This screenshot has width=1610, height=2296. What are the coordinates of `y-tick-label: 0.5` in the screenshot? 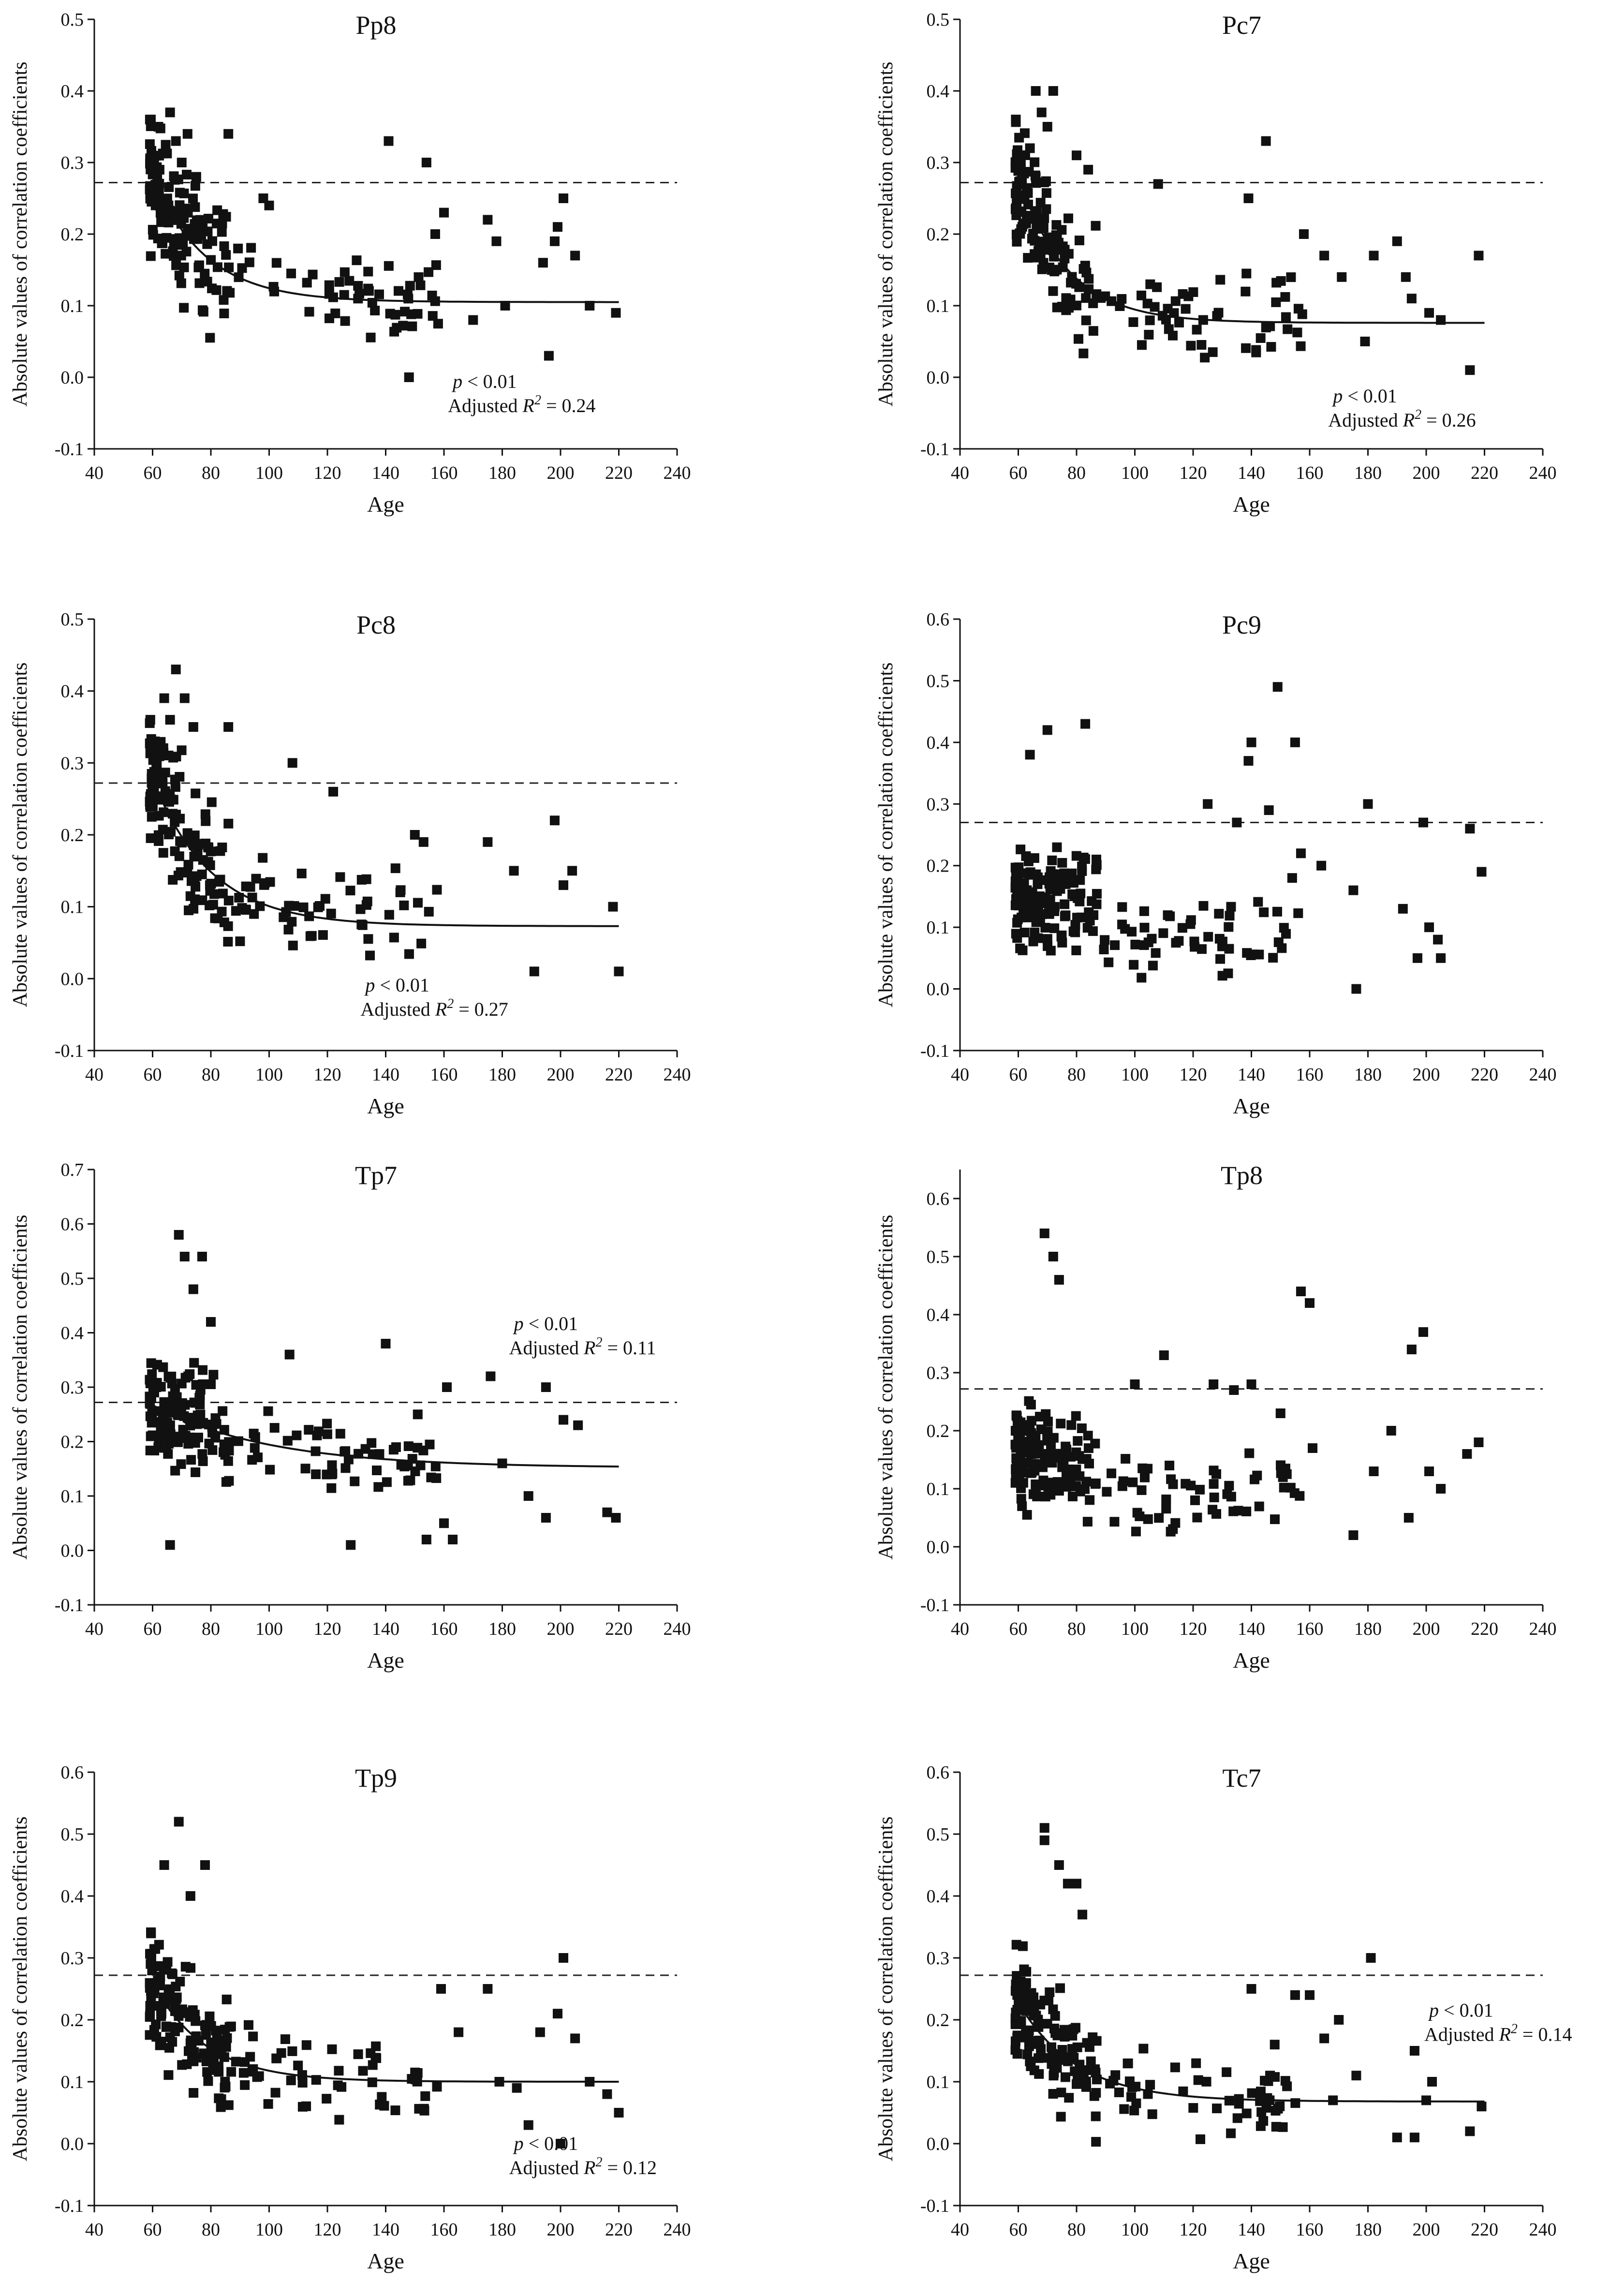 It's located at (72, 619).